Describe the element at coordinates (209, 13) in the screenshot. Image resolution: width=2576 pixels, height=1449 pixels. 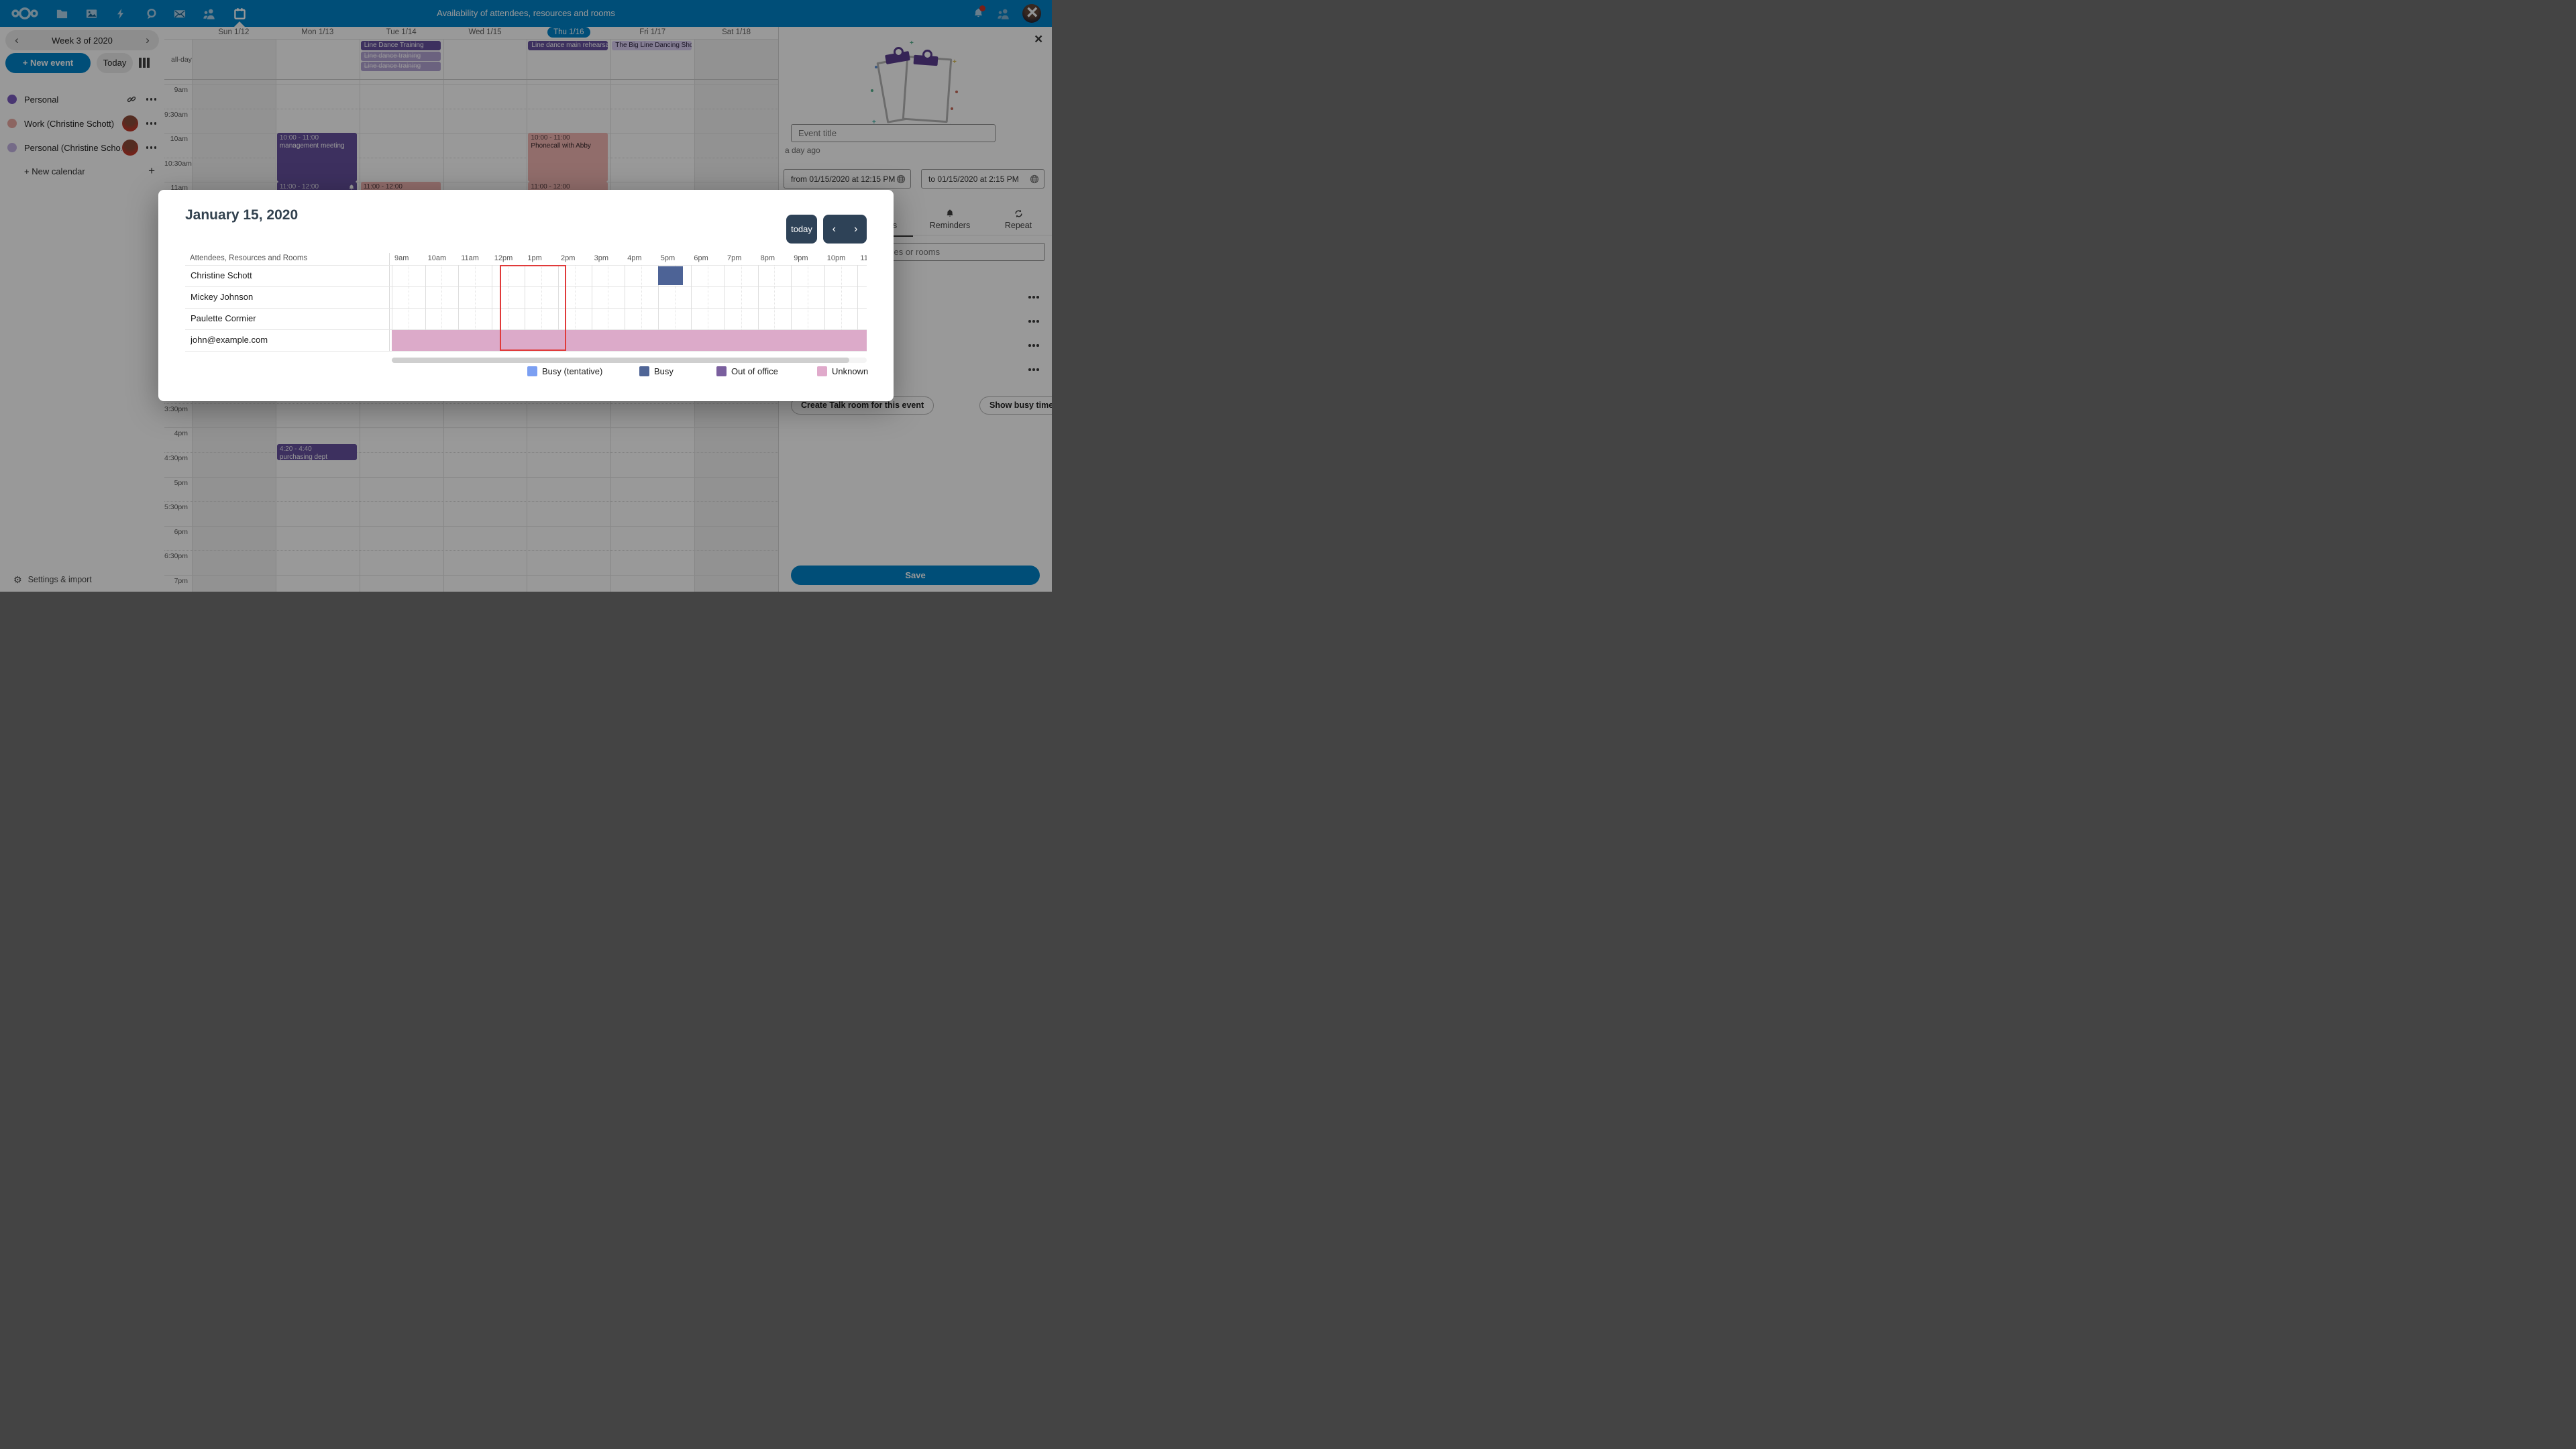
I see `contacts-icon` at that location.